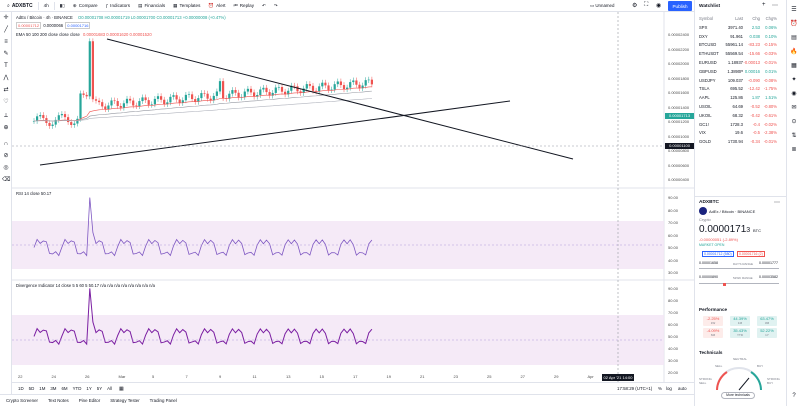 Image resolution: width=800 pixels, height=406 pixels. Describe the element at coordinates (78, 25) in the screenshot. I see `buy-button: 0.00001716` at that location.